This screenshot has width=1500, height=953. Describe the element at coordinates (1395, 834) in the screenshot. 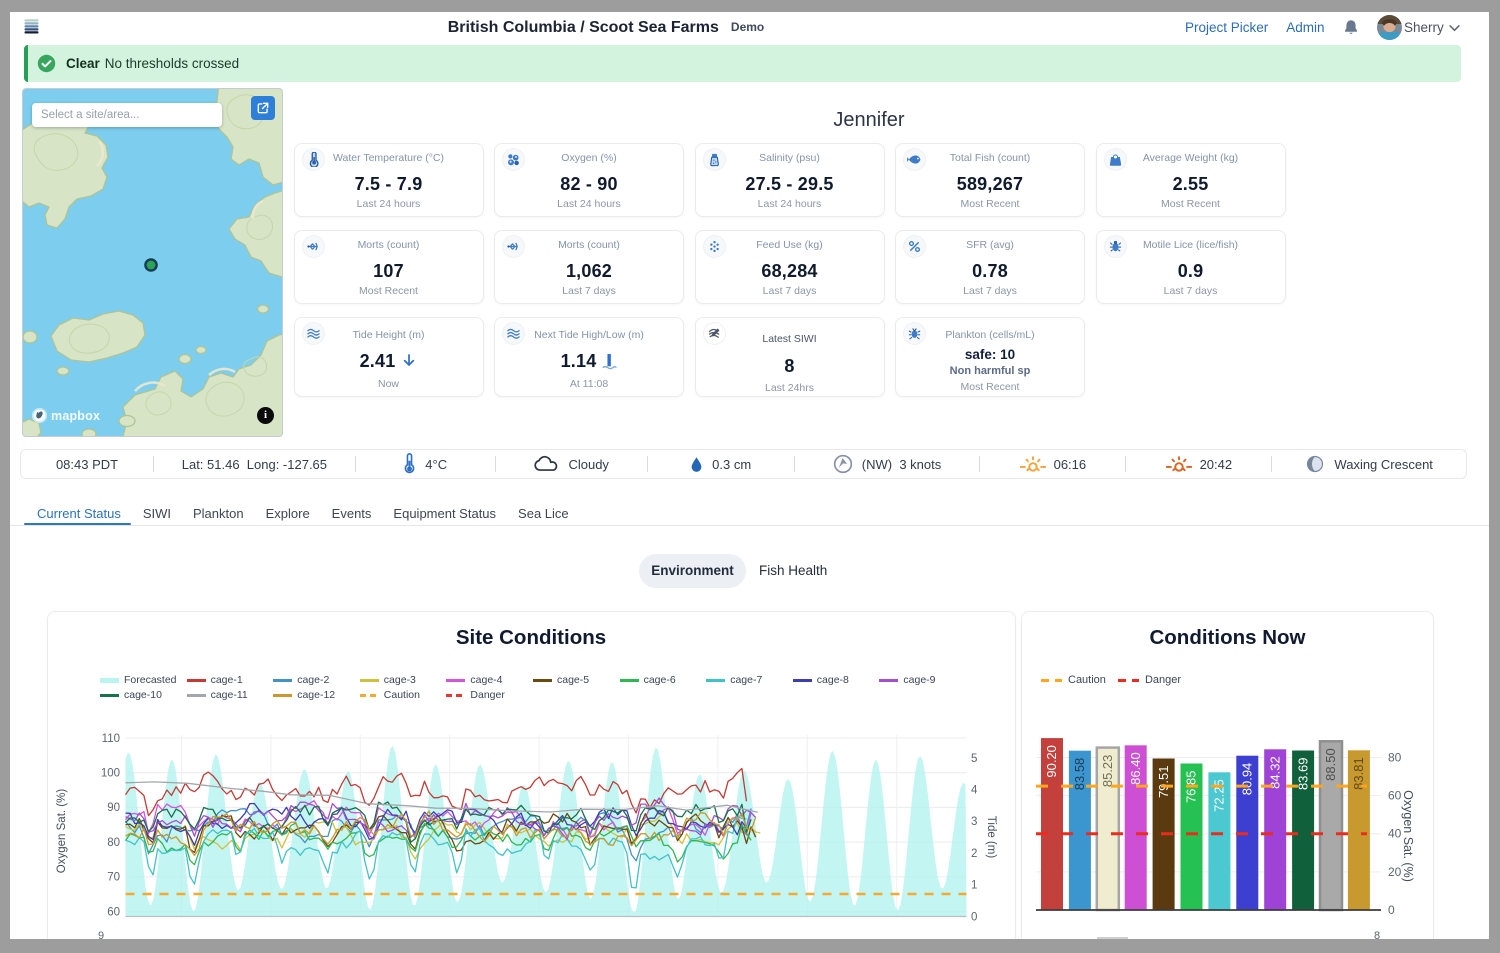

I see `svg-text: 40` at that location.